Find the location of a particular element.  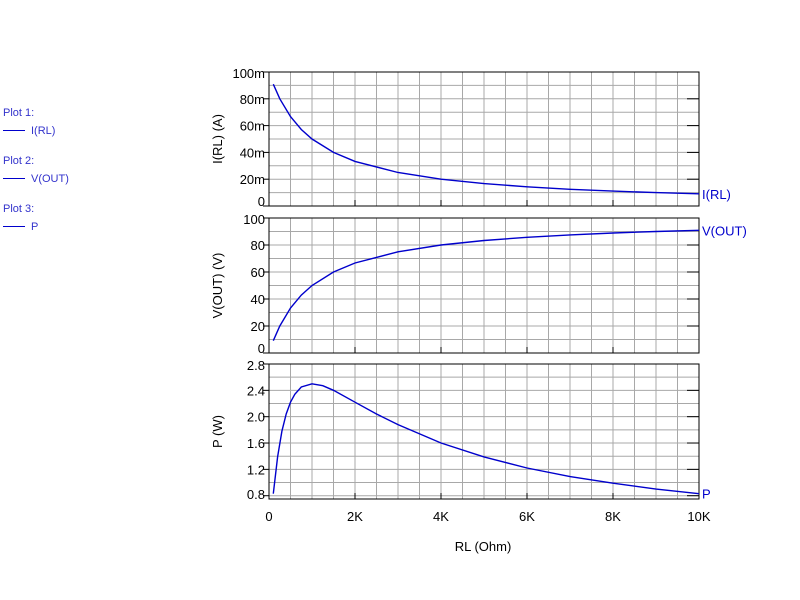

y-tick-label: 2.4 is located at coordinates (256, 390).